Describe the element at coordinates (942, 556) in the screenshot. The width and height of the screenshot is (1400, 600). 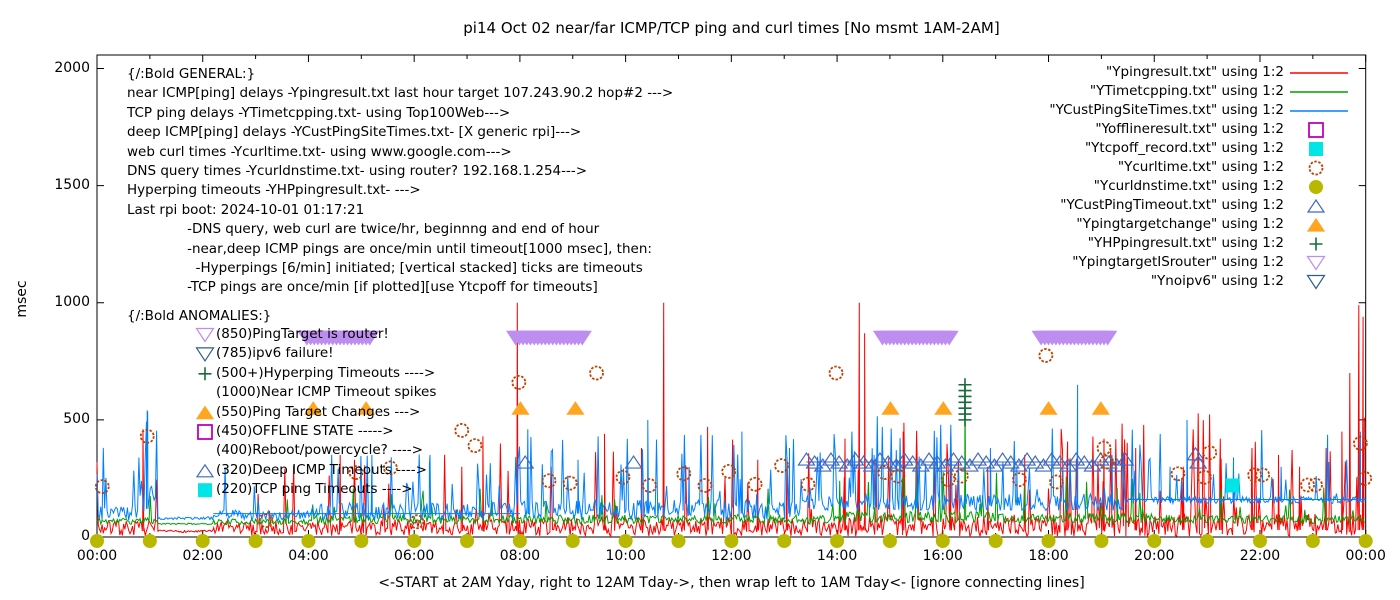
I see `x-tick-label: 16:00` at that location.